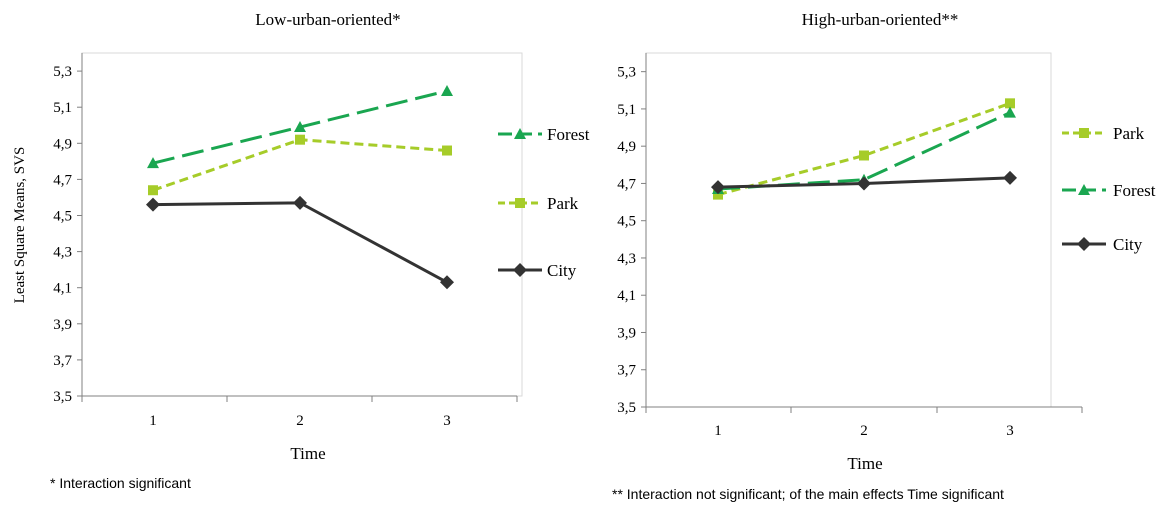  Describe the element at coordinates (120, 483) in the screenshot. I see `footnote-left: * Interaction significant` at that location.